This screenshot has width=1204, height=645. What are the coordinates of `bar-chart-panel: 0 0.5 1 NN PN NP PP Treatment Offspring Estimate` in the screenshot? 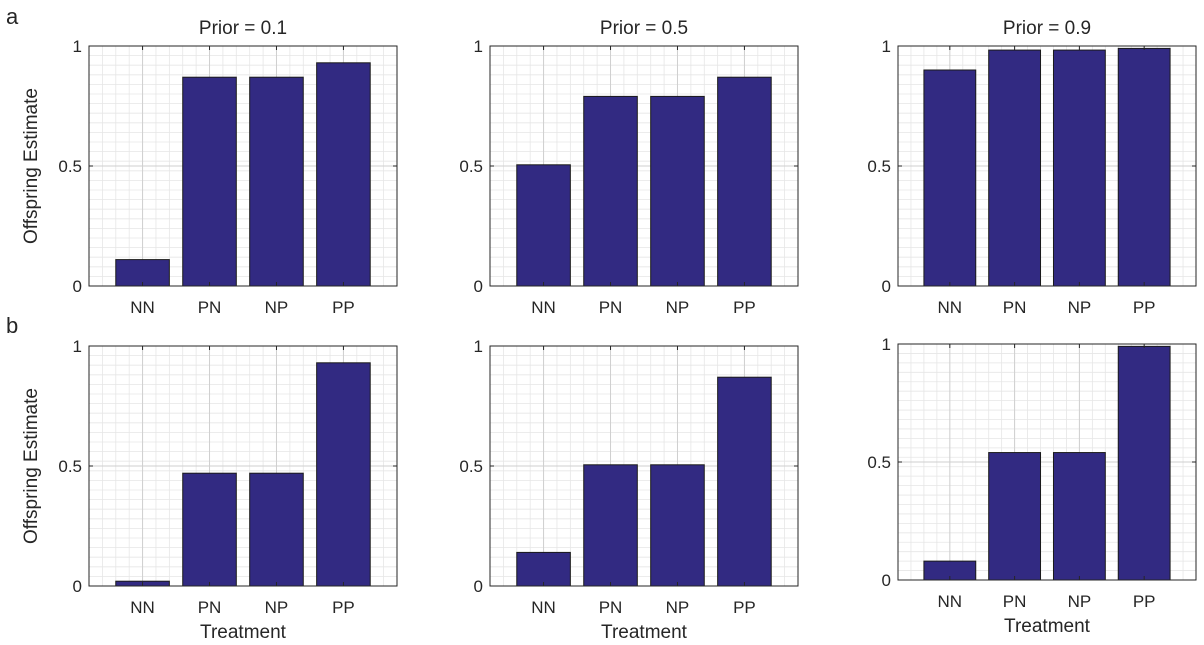 It's located at (209, 490).